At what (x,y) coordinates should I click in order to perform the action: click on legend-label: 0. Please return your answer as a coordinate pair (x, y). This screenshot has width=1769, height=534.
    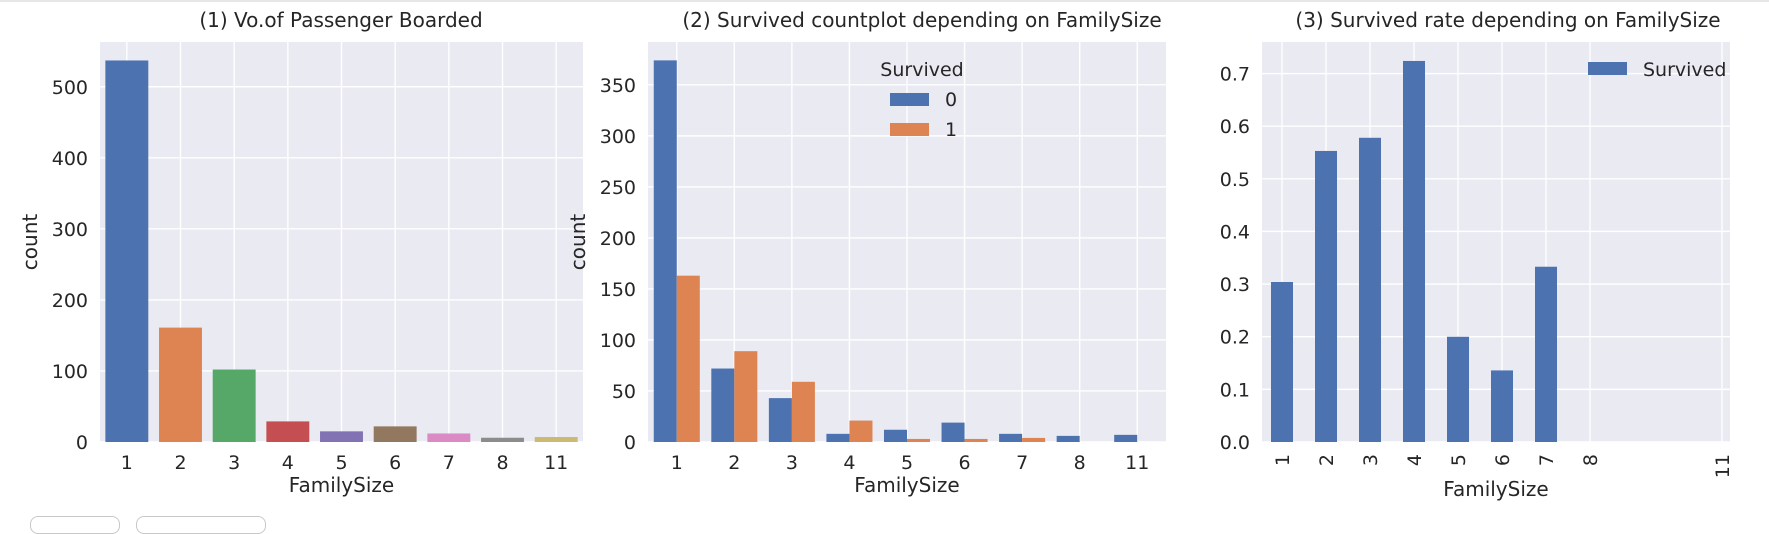
    Looking at the image, I should click on (951, 100).